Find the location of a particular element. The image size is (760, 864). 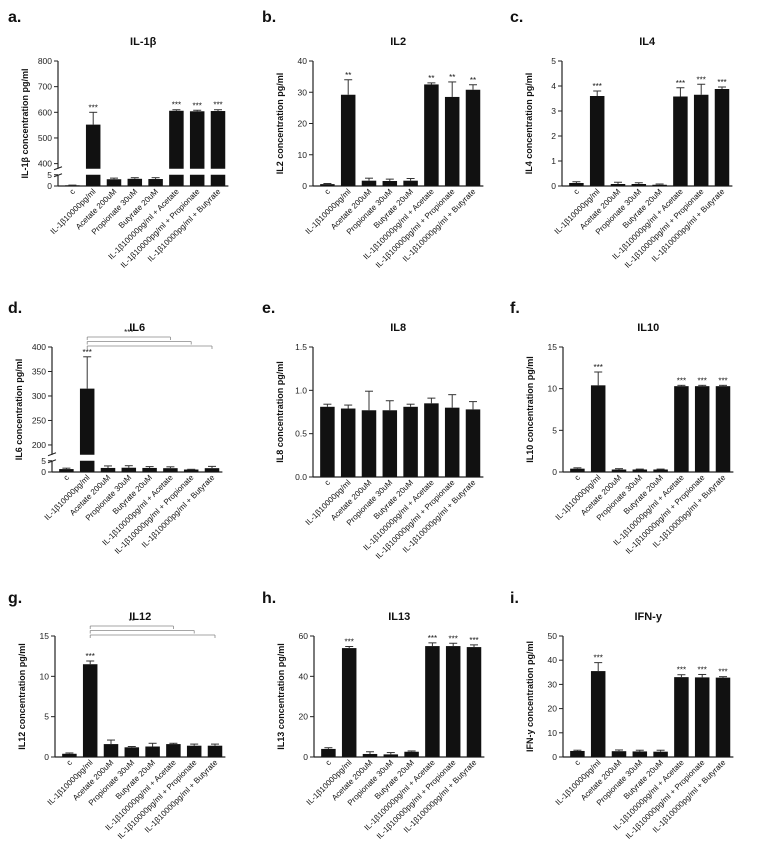

panel-label: d. is located at coordinates (15, 308).